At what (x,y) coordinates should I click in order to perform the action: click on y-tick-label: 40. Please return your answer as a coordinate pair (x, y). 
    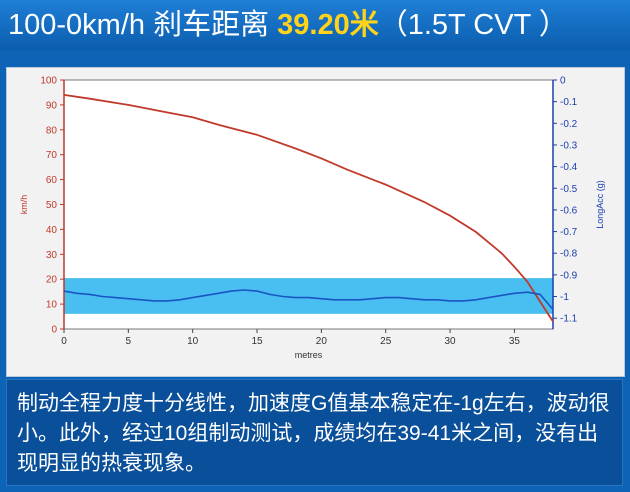
    Looking at the image, I should click on (52, 230).